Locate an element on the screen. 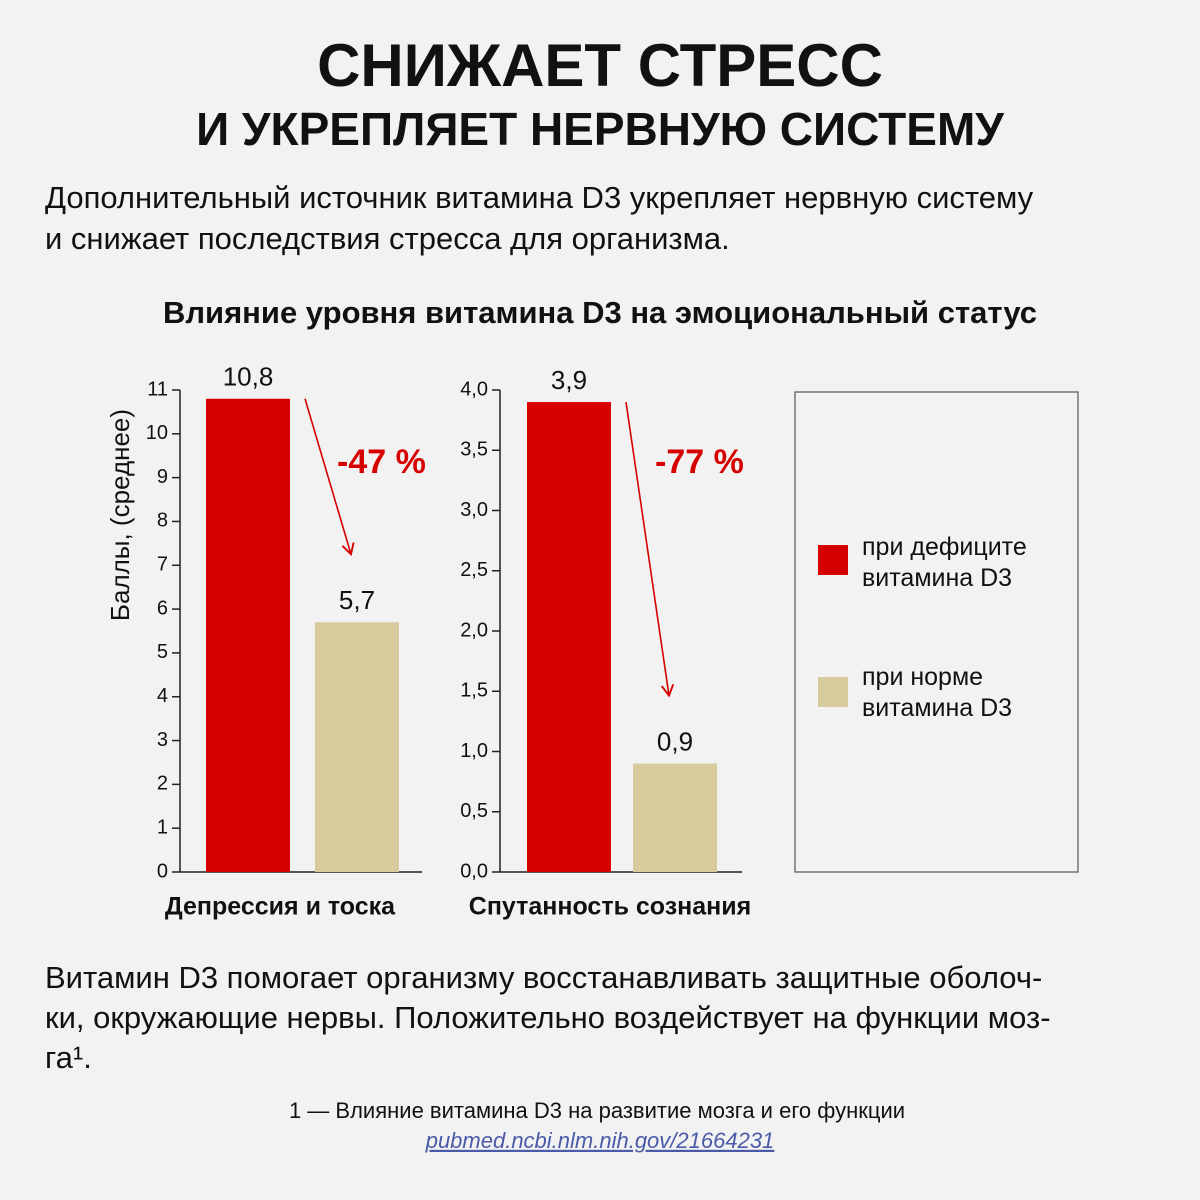  title: СНИЖАЕТ СТРЕСС is located at coordinates (600, 65).